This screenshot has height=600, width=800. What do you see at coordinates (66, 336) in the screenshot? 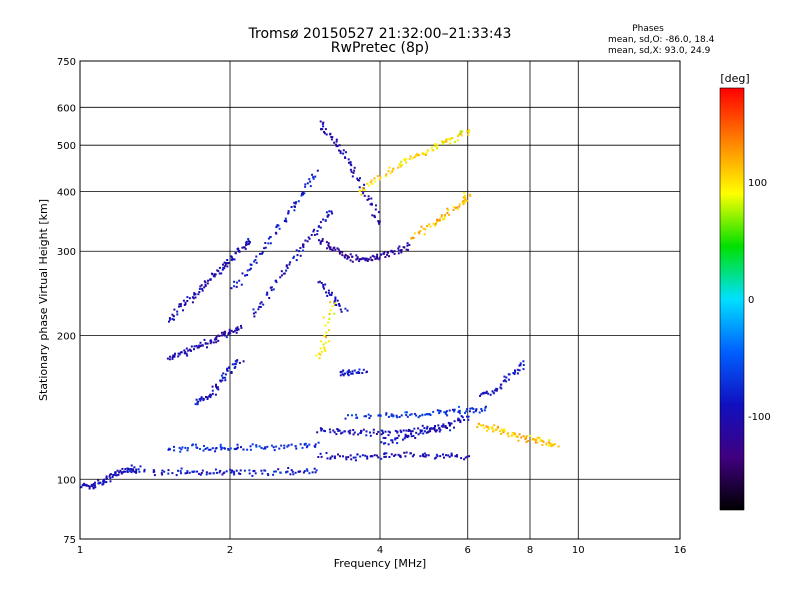
I see `y-tick-label: 200` at bounding box center [66, 336].